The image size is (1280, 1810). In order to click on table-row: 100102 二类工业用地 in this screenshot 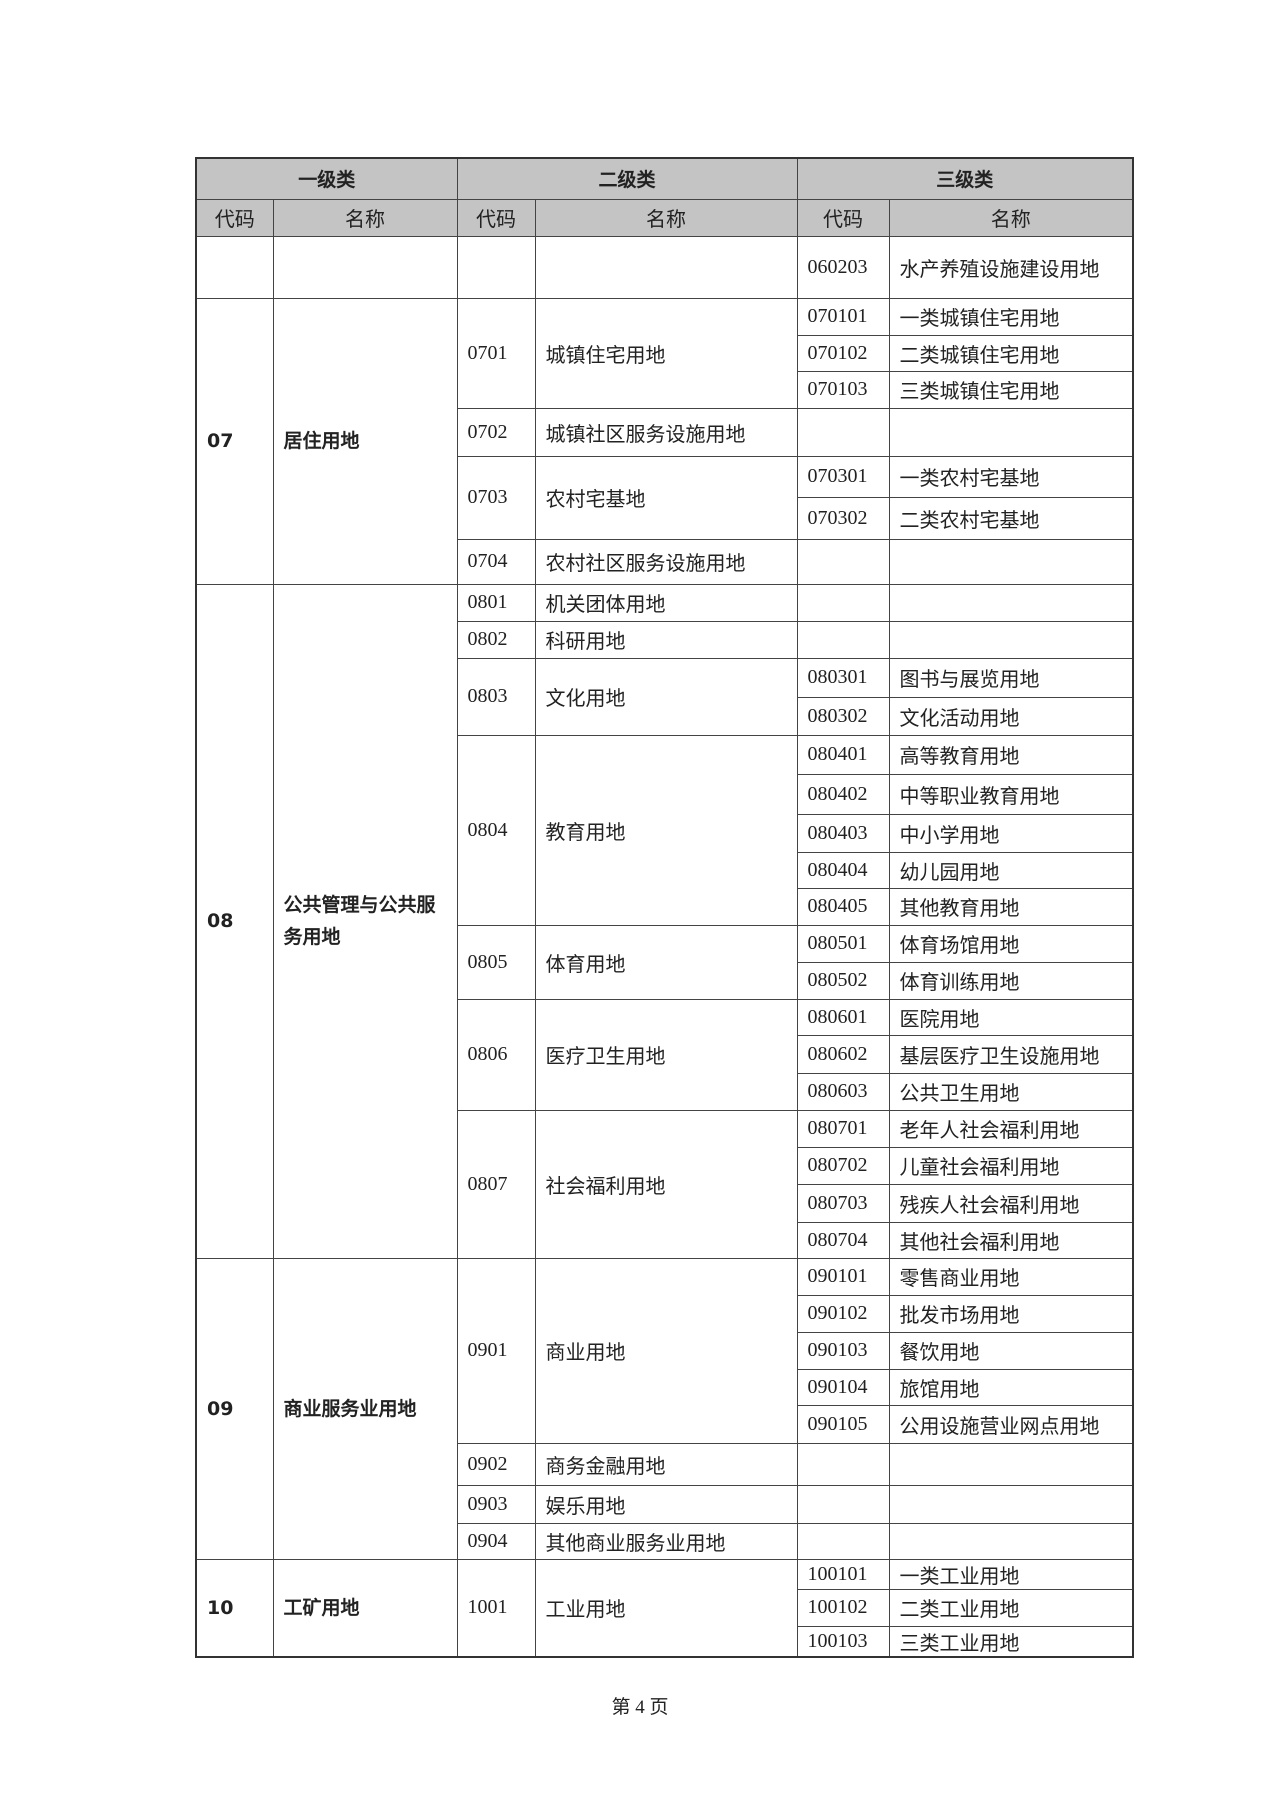, I will do `click(665, 1607)`.